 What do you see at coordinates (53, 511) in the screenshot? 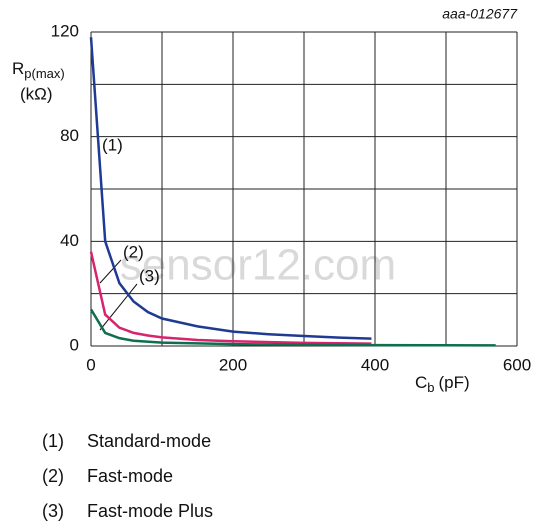
I see `legend-number: (3)` at bounding box center [53, 511].